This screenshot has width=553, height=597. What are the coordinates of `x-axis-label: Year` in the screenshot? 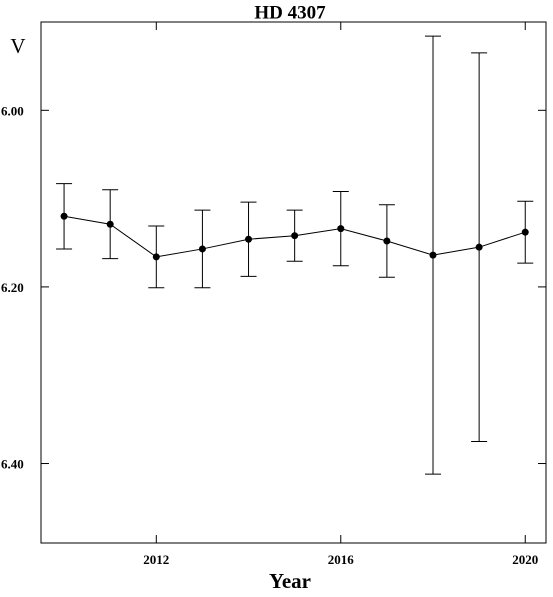 It's located at (290, 581).